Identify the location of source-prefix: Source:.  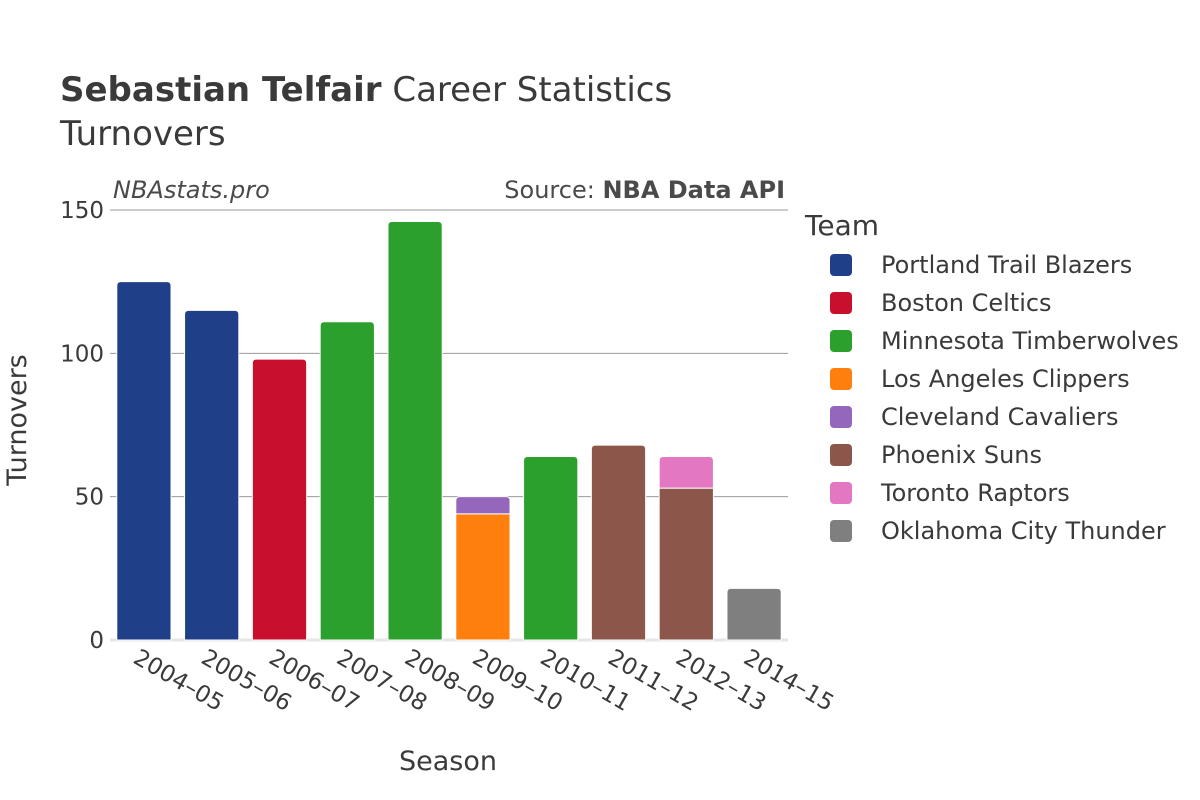
(553, 190).